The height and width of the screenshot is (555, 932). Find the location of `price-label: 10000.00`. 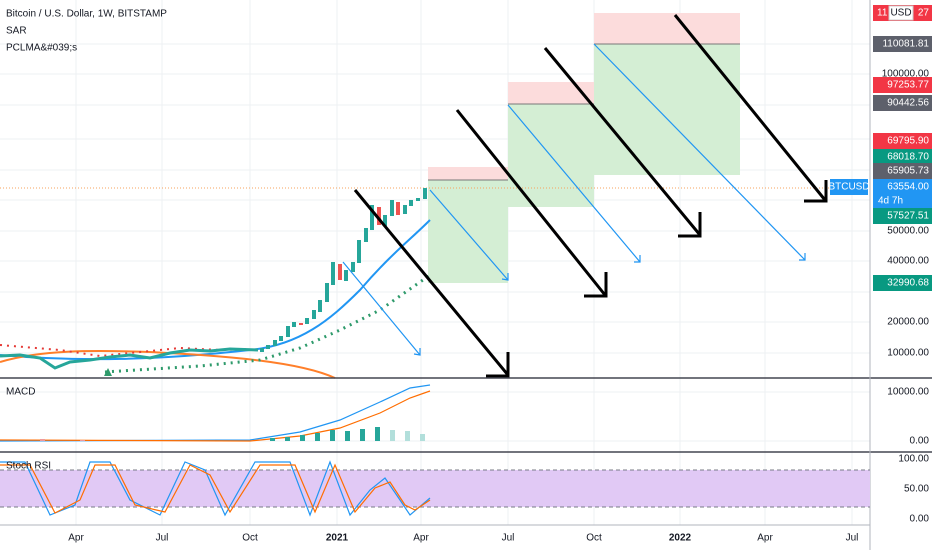

price-label: 10000.00 is located at coordinates (908, 353).